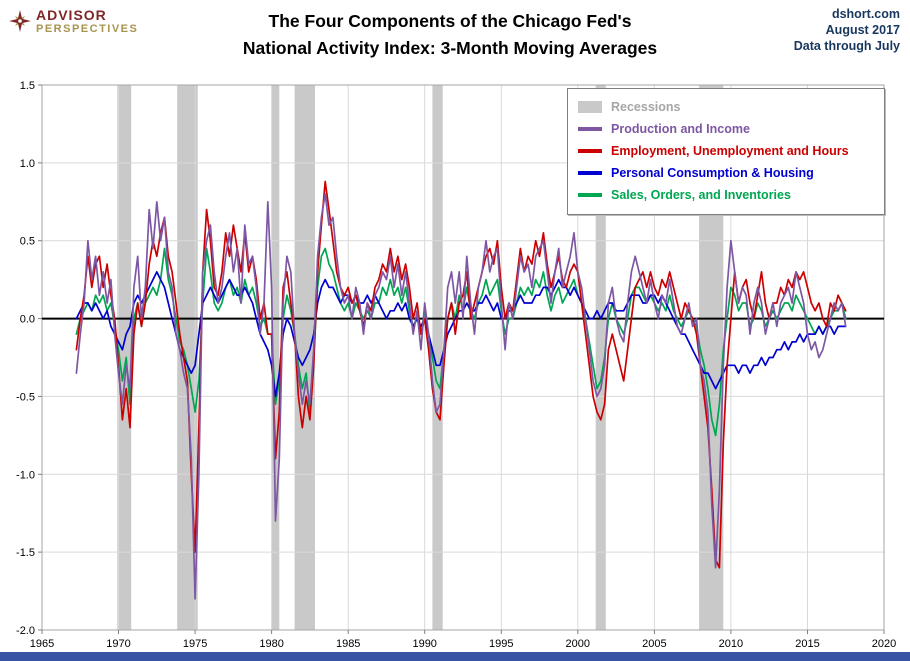  I want to click on source-note: Data through July, so click(846, 46).